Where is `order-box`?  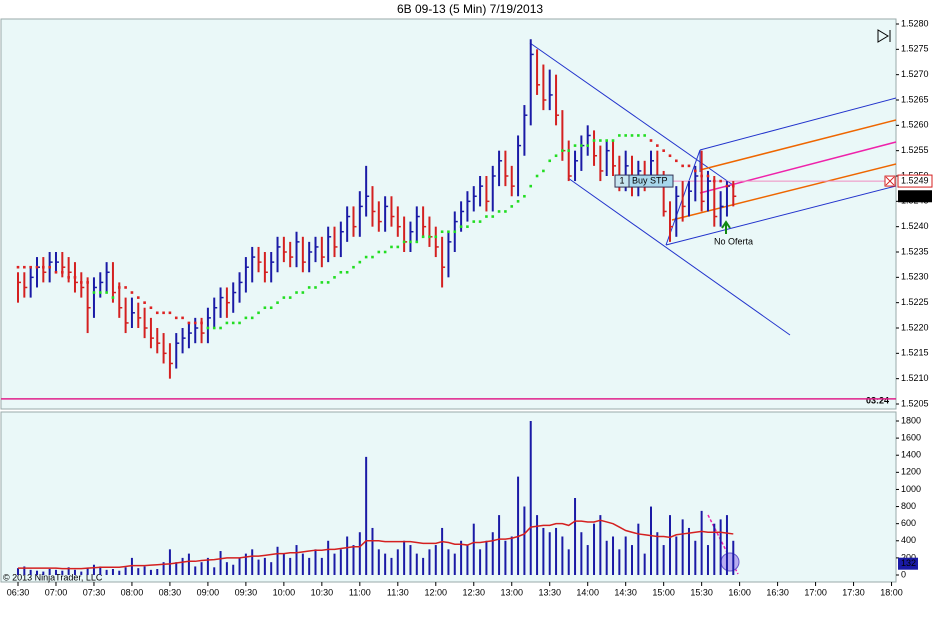
order-box is located at coordinates (651, 181).